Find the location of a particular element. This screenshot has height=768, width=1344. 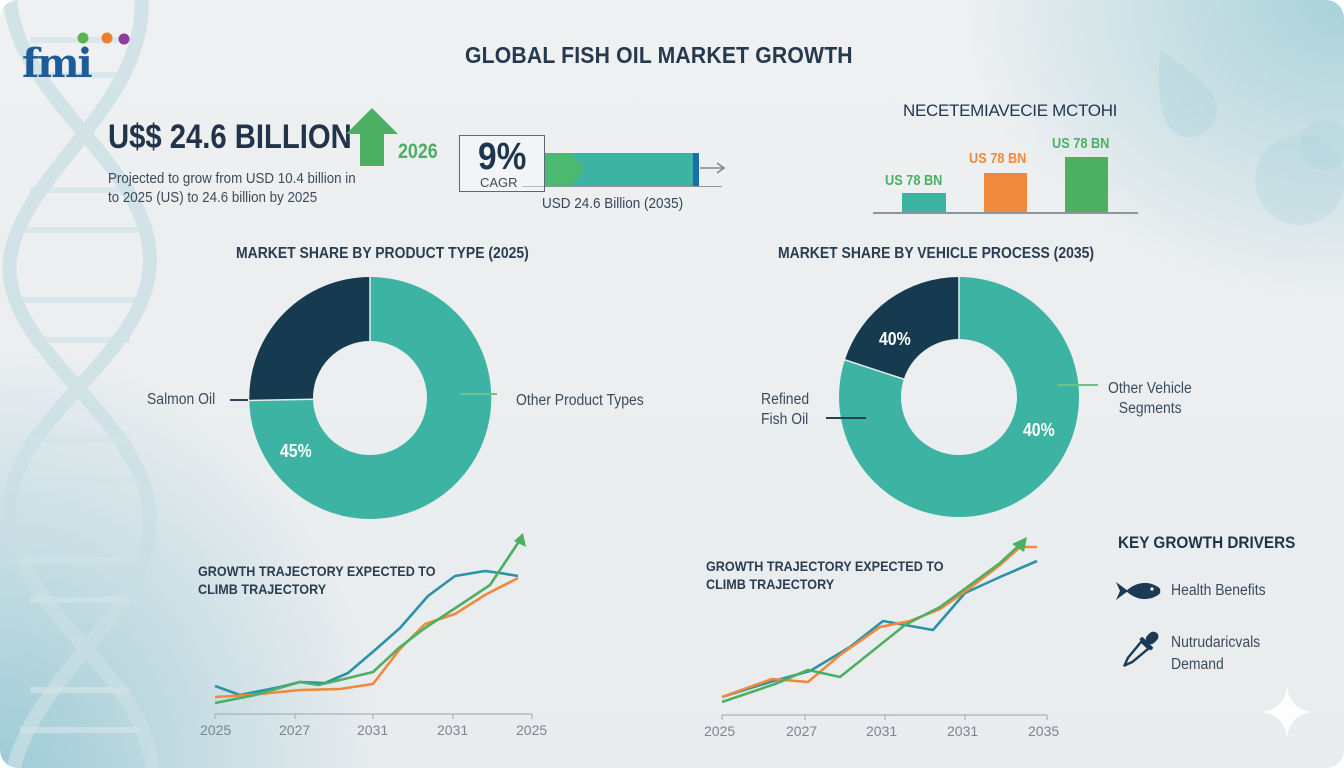

driver-item-nutraceuticals: Nutrudaricvals Demand is located at coordinates (1218, 654).